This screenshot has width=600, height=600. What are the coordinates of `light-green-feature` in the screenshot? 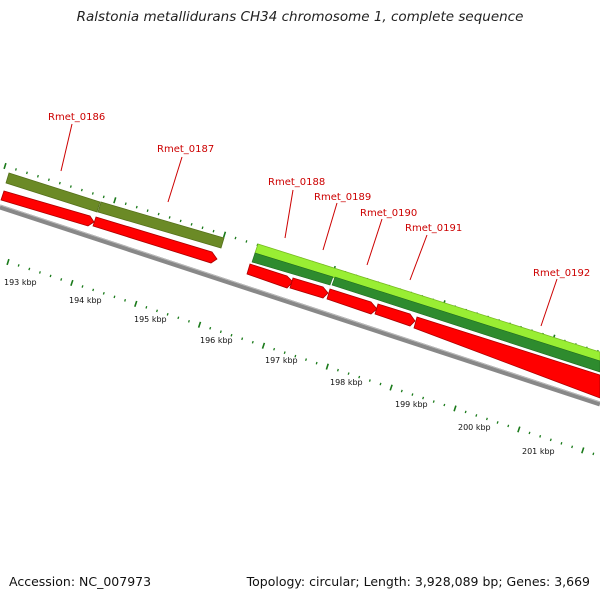 It's located at (427, 303).